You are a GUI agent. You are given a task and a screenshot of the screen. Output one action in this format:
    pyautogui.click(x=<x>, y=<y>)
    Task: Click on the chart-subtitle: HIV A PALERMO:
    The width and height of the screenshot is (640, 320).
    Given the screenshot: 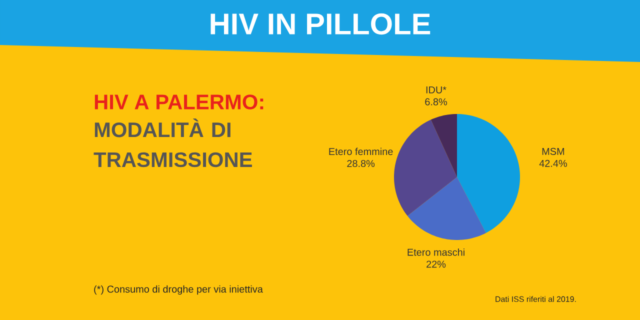 What is the action you would take?
    pyautogui.click(x=179, y=102)
    